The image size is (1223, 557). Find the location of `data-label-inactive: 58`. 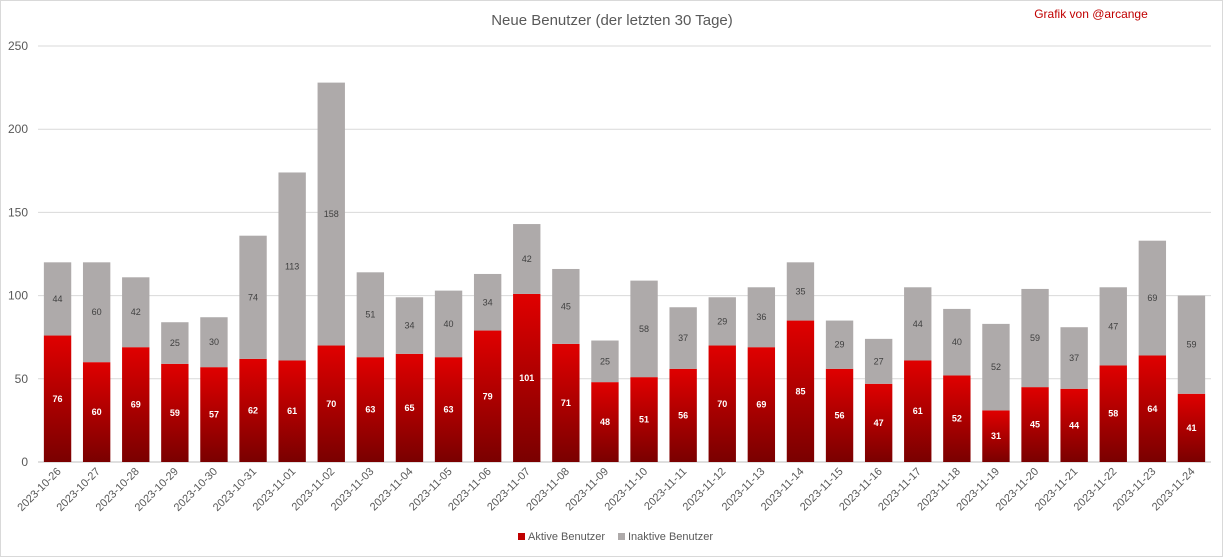

data-label-inactive: 58 is located at coordinates (644, 329).